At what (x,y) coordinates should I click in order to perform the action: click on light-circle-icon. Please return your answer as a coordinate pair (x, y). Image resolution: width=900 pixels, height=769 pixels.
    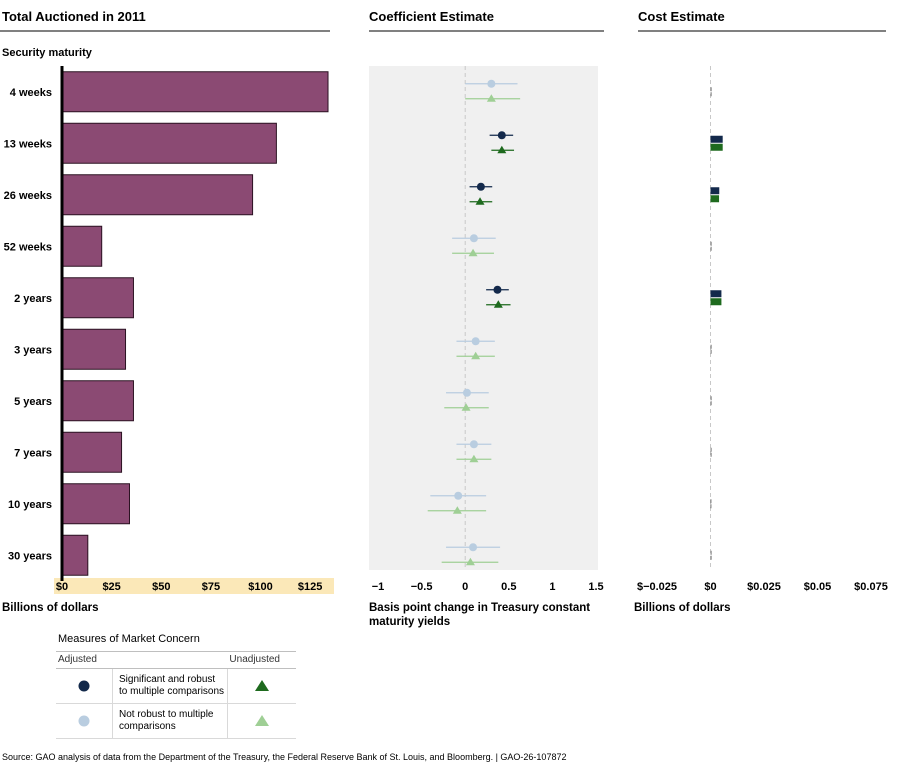
    Looking at the image, I should click on (84, 721).